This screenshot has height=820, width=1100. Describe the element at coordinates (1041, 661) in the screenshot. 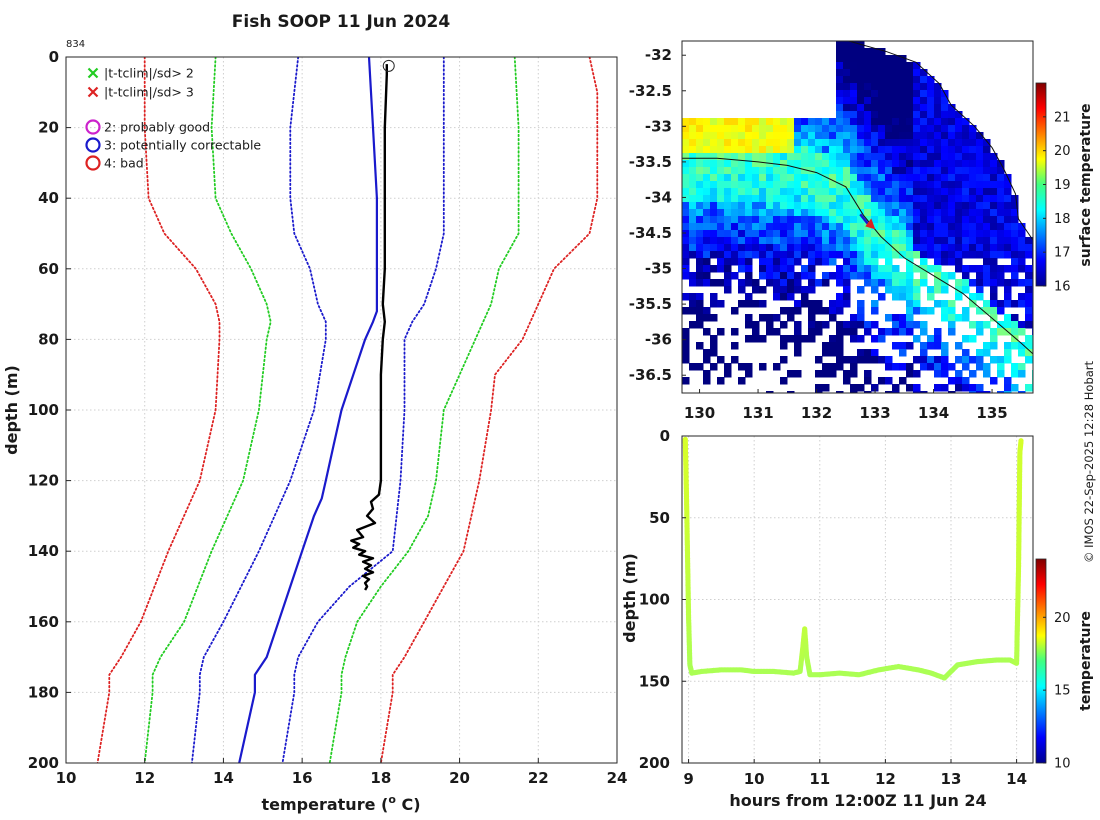

I see `temperature-colorbar` at that location.